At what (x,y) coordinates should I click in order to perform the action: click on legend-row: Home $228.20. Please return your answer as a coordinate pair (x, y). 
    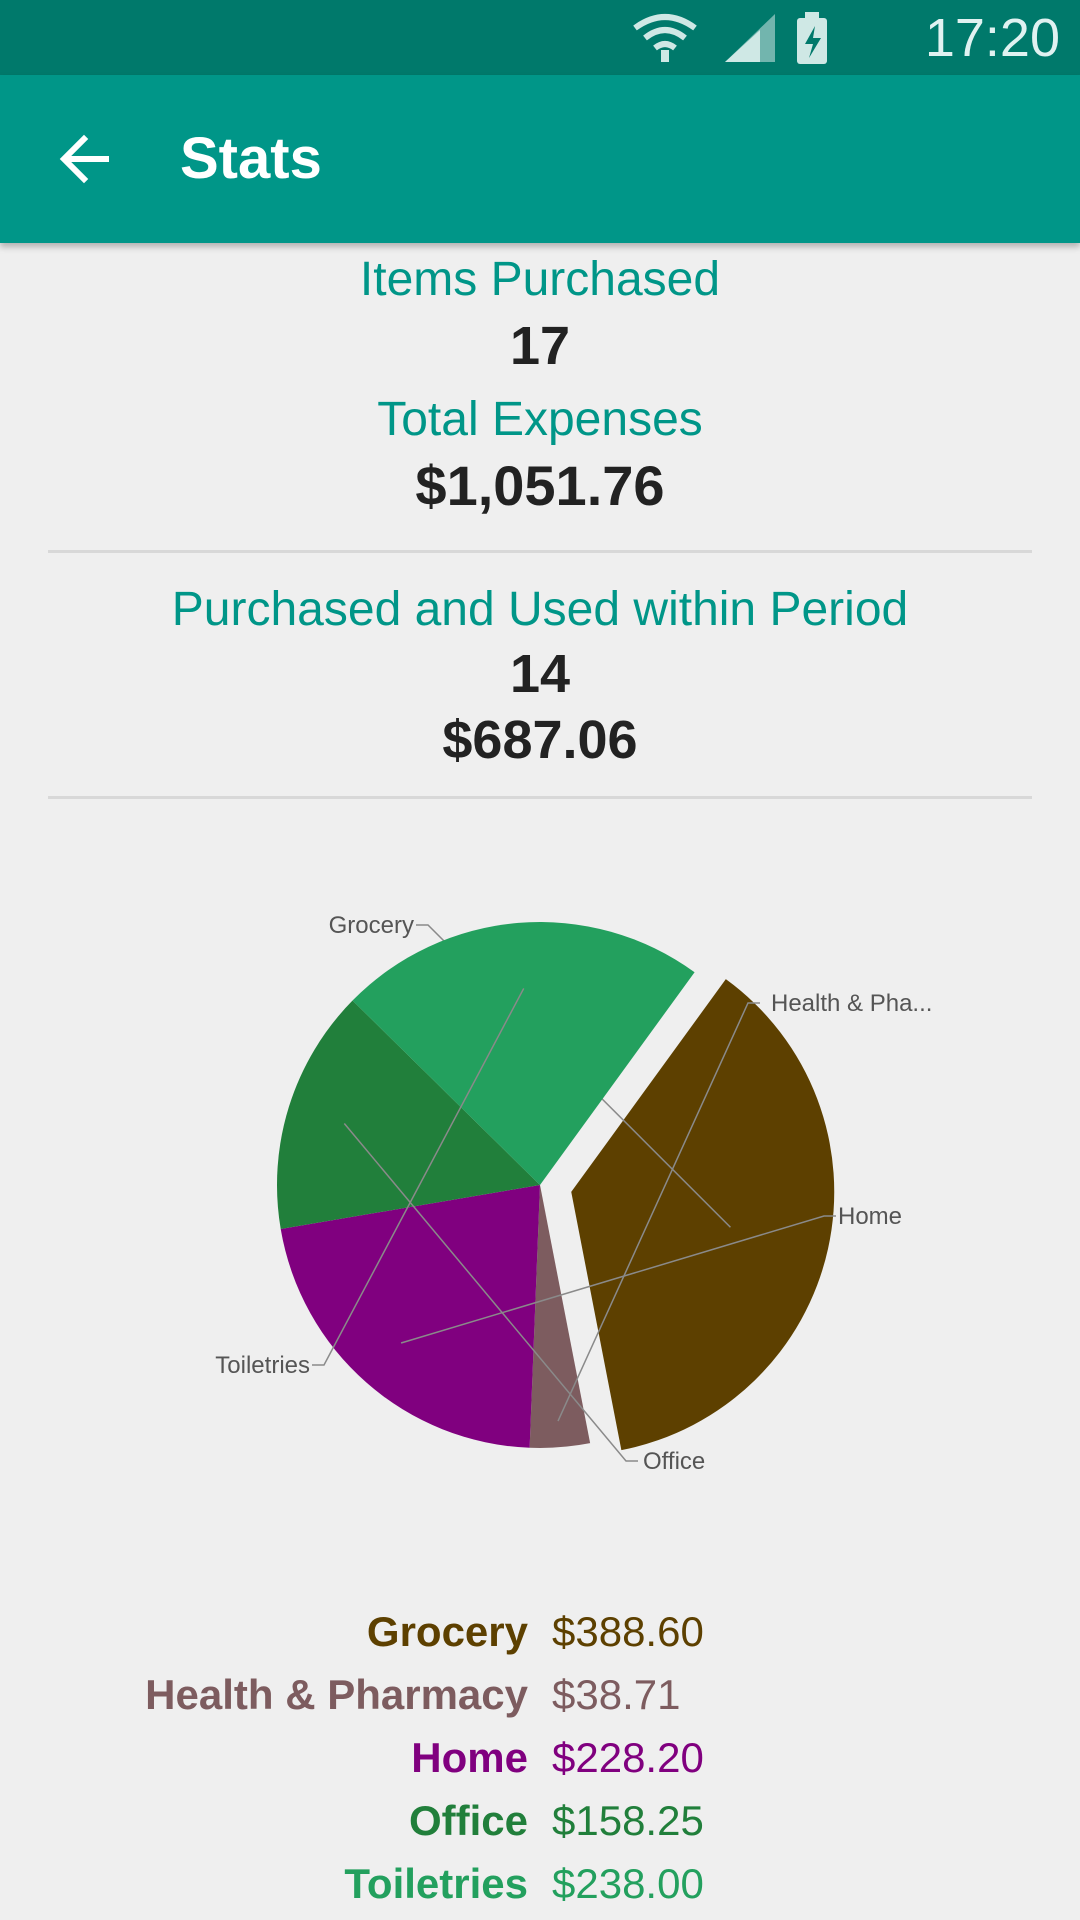
    Looking at the image, I should click on (540, 1757).